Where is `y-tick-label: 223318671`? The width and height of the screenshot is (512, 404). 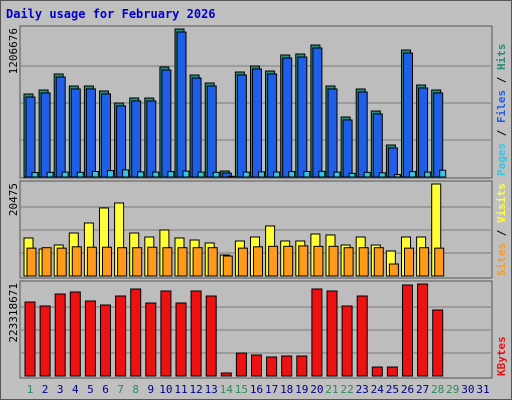 y-tick-label: 223318671 is located at coordinates (13, 313).